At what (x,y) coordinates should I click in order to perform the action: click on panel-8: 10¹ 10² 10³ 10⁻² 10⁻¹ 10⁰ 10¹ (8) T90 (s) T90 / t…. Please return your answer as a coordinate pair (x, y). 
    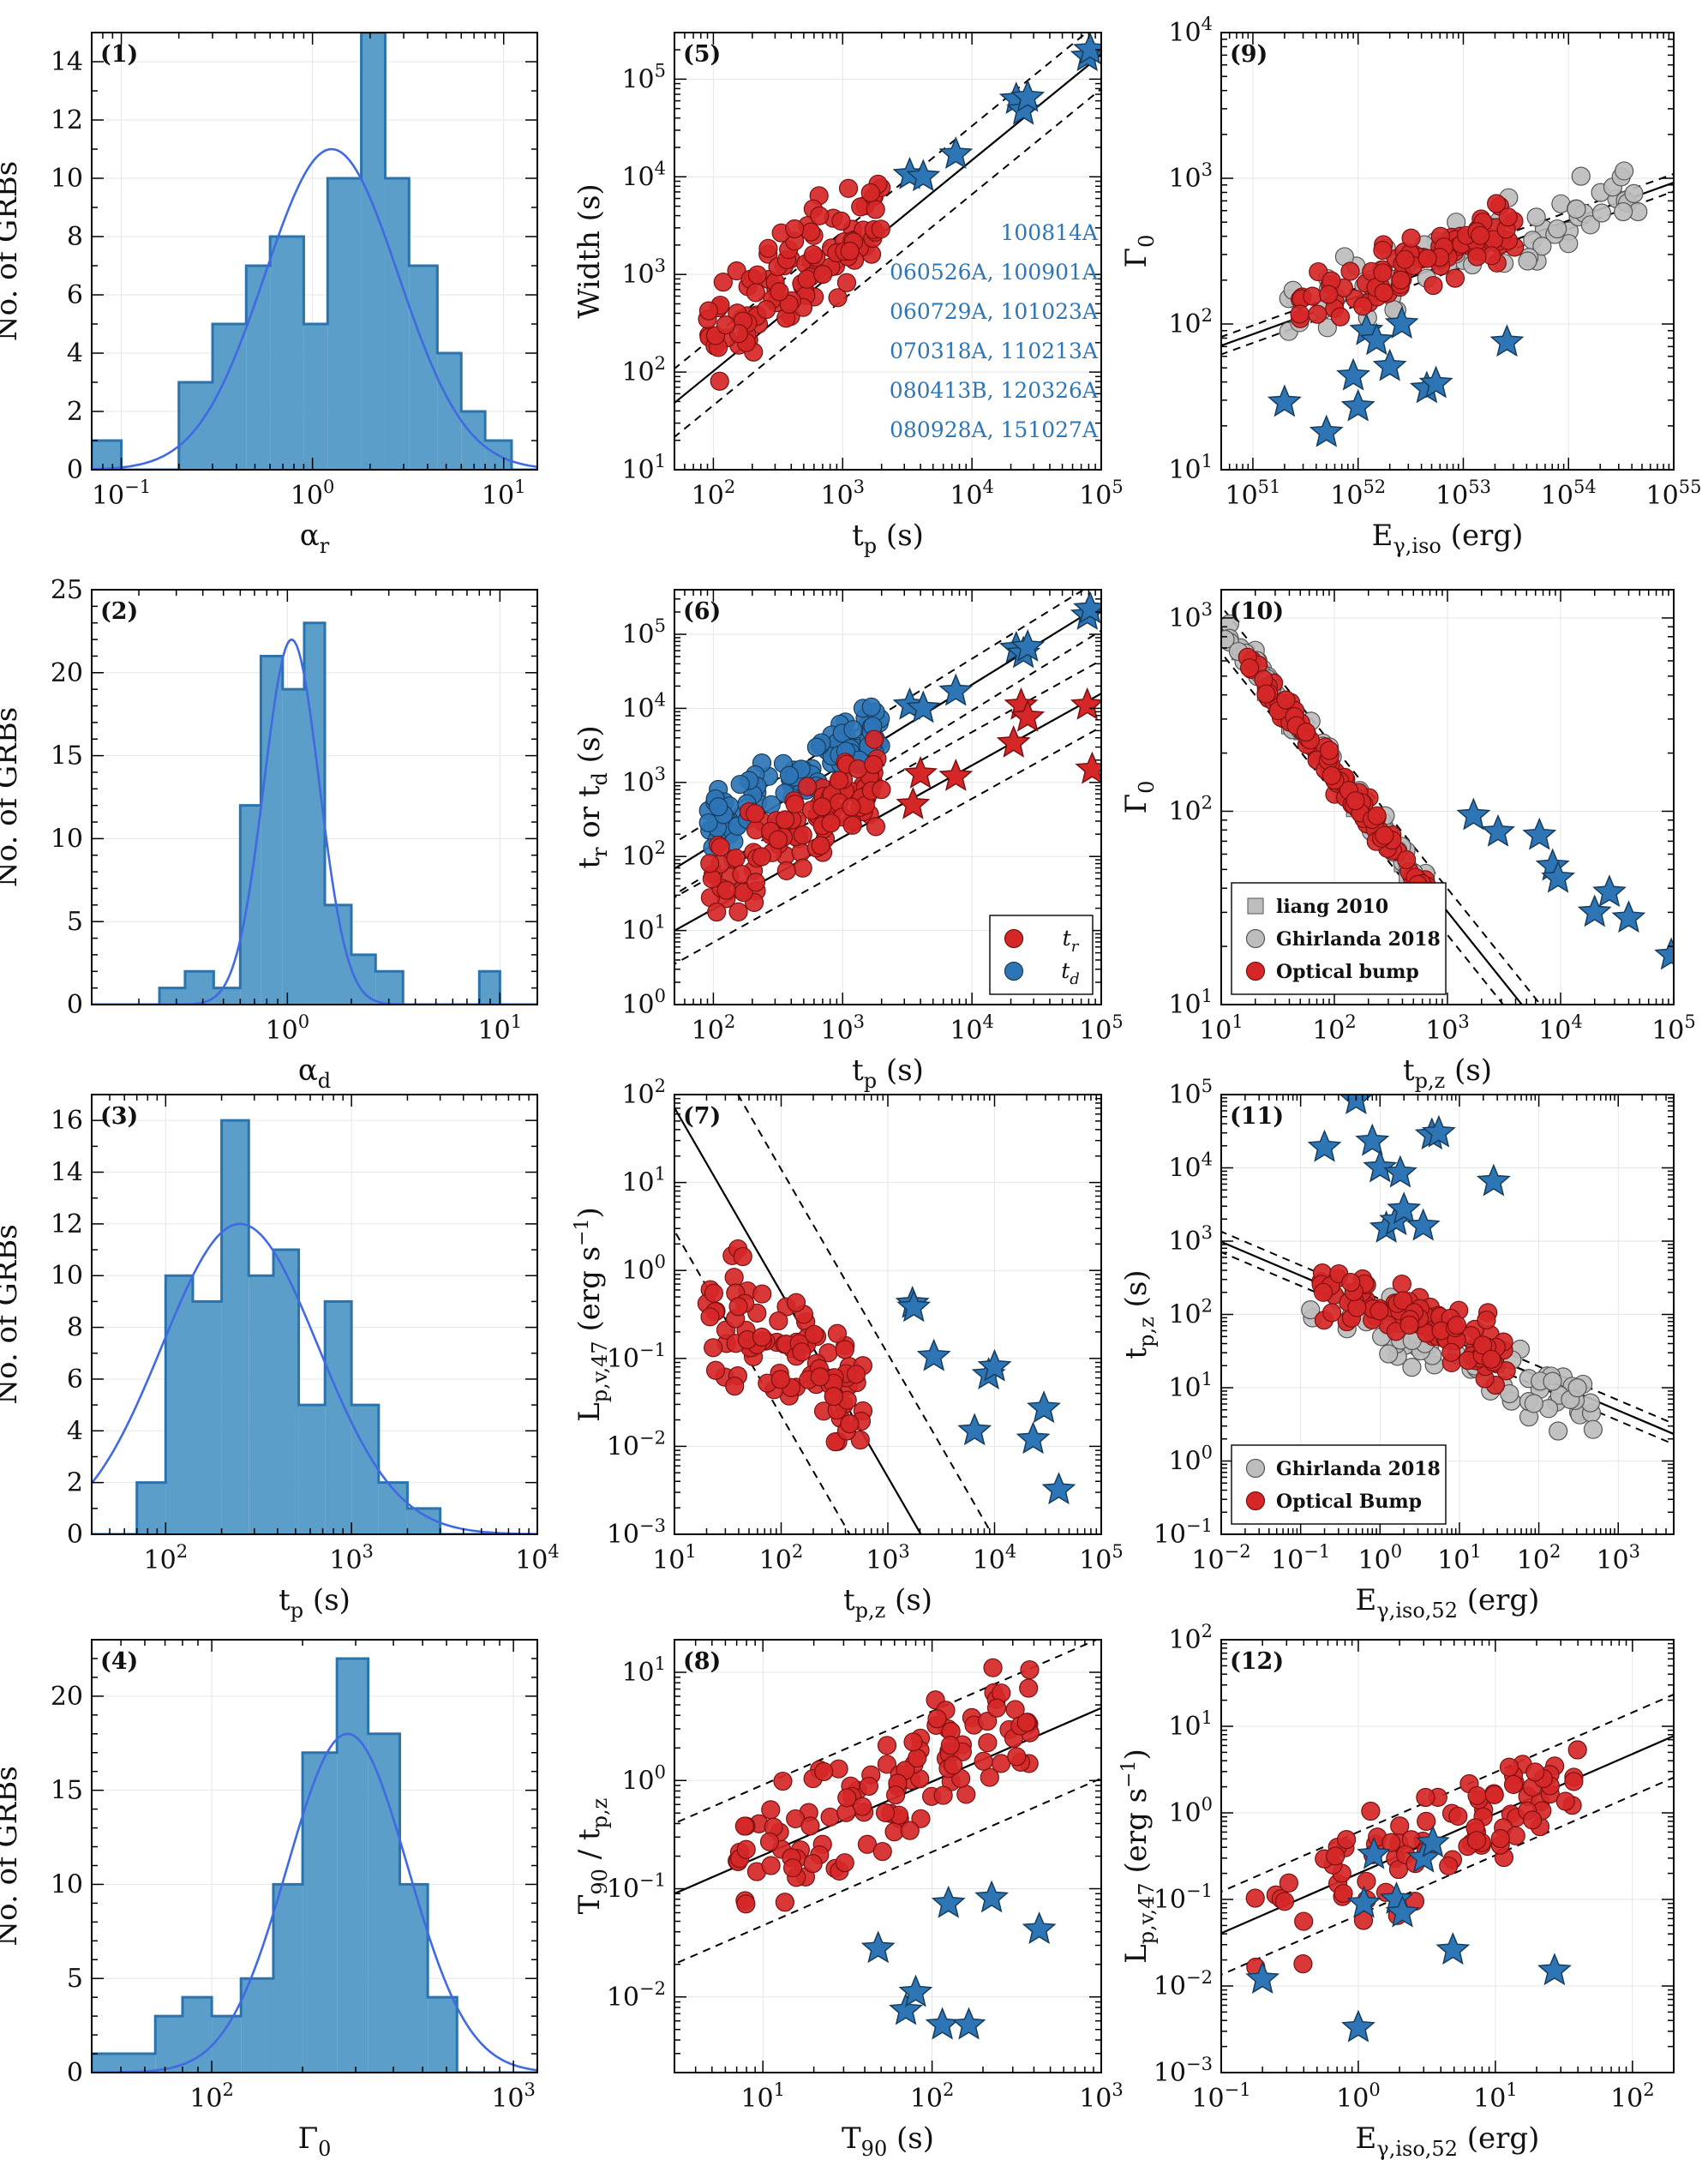
    Looking at the image, I should click on (848, 1899).